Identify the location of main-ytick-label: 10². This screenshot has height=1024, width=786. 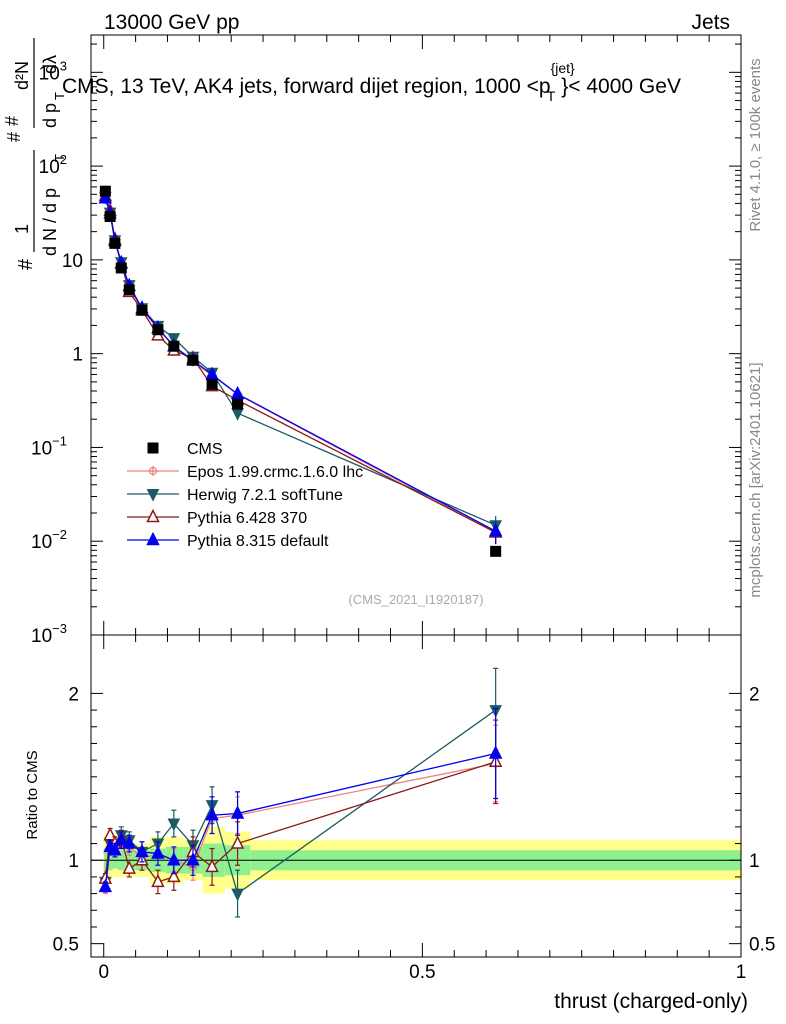
(53, 165).